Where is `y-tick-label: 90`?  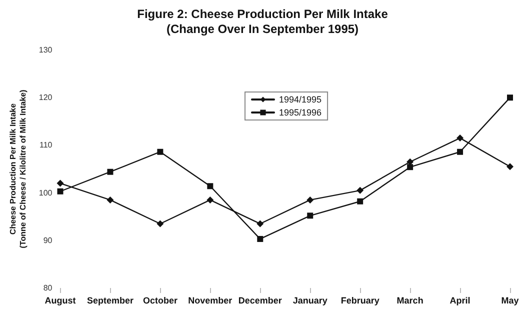 y-tick-label: 90 is located at coordinates (48, 240).